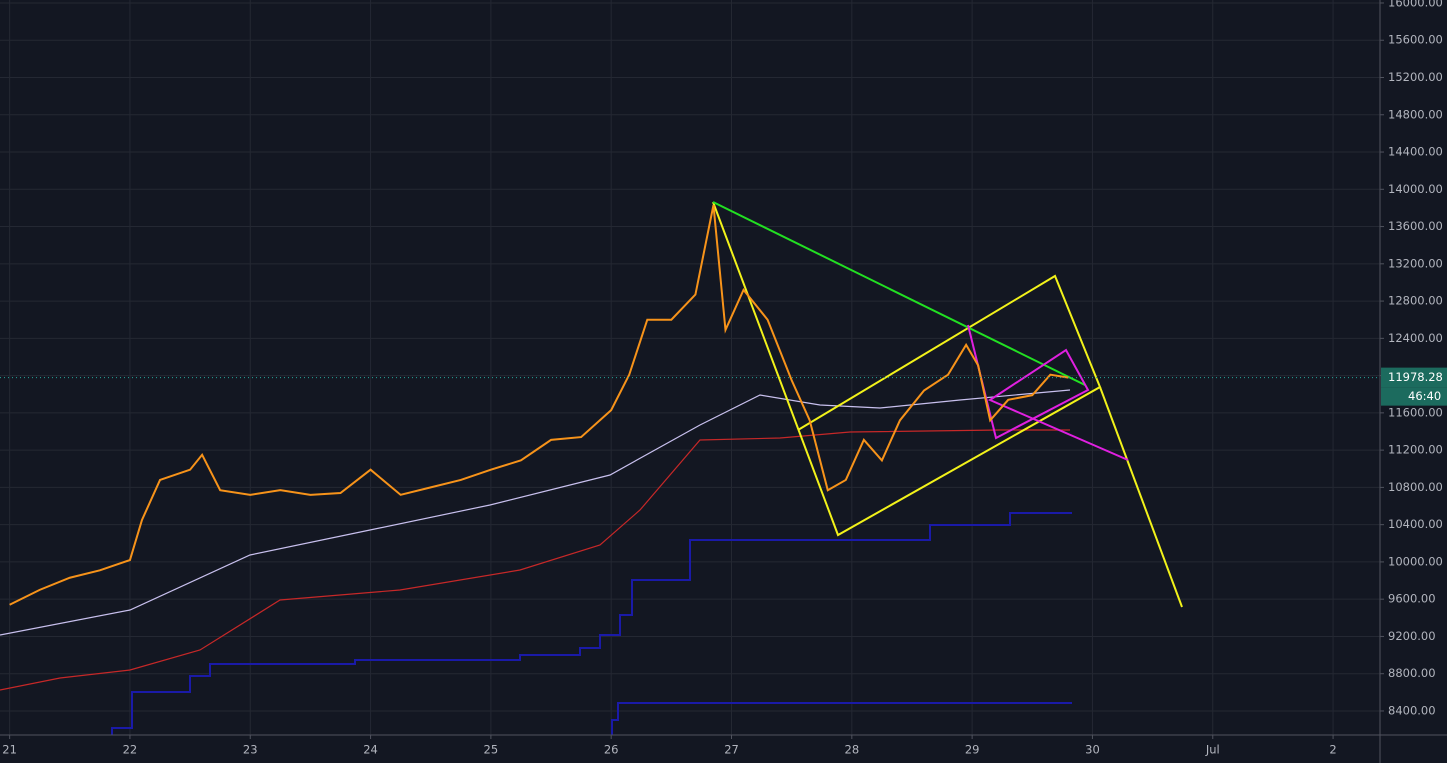  Describe the element at coordinates (1415, 487) in the screenshot. I see `y-tick-label: 10800.00` at that location.